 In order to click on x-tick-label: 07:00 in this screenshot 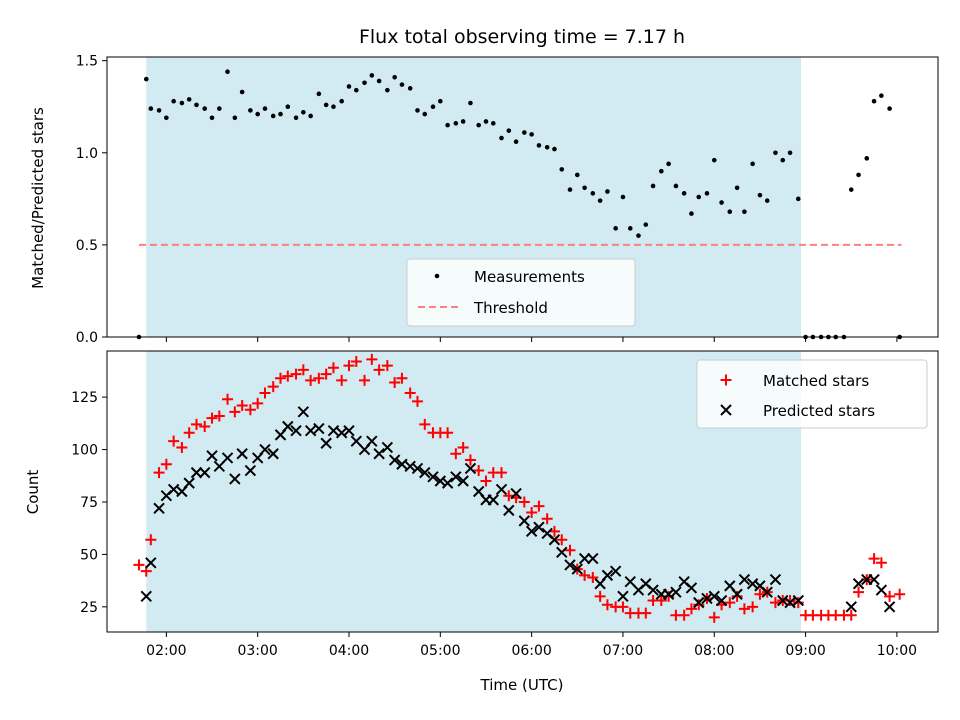, I will do `click(623, 651)`.